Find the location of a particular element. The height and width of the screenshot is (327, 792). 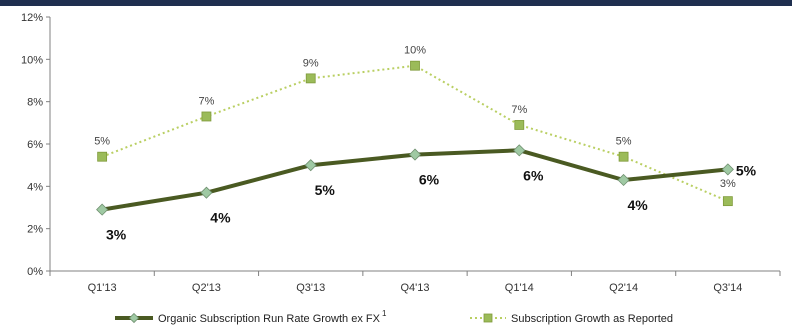

x-tick-label: Q2'13 is located at coordinates (206, 288).